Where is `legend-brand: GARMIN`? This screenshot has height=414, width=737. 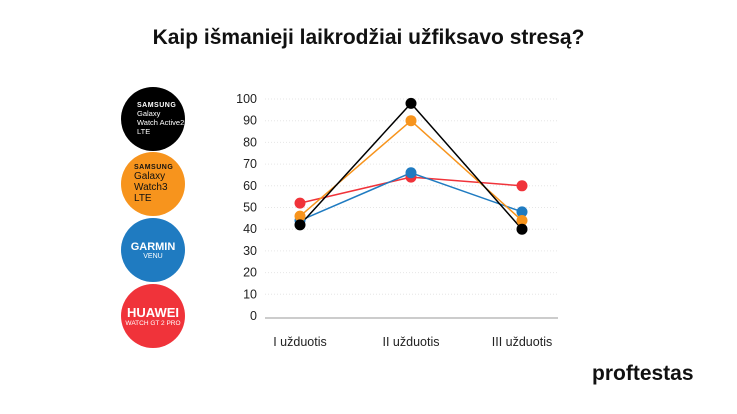 legend-brand: GARMIN is located at coordinates (153, 246).